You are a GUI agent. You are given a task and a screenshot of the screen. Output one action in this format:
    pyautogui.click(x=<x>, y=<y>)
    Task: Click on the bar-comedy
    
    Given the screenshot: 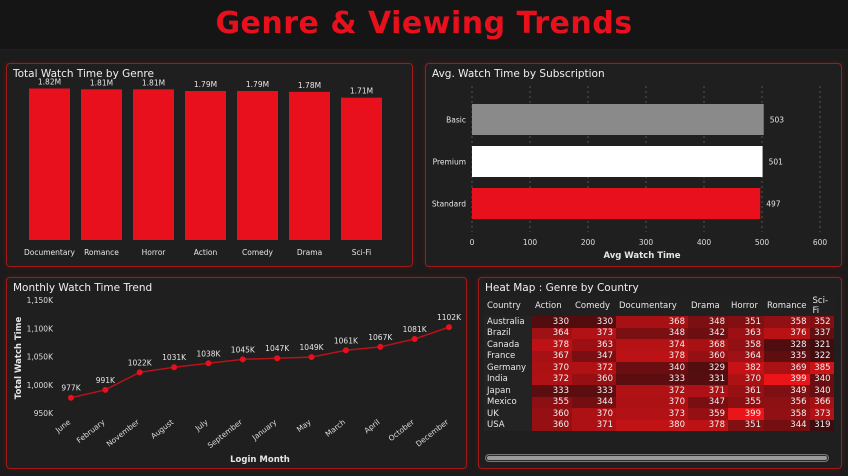 What is the action you would take?
    pyautogui.click(x=257, y=165)
    